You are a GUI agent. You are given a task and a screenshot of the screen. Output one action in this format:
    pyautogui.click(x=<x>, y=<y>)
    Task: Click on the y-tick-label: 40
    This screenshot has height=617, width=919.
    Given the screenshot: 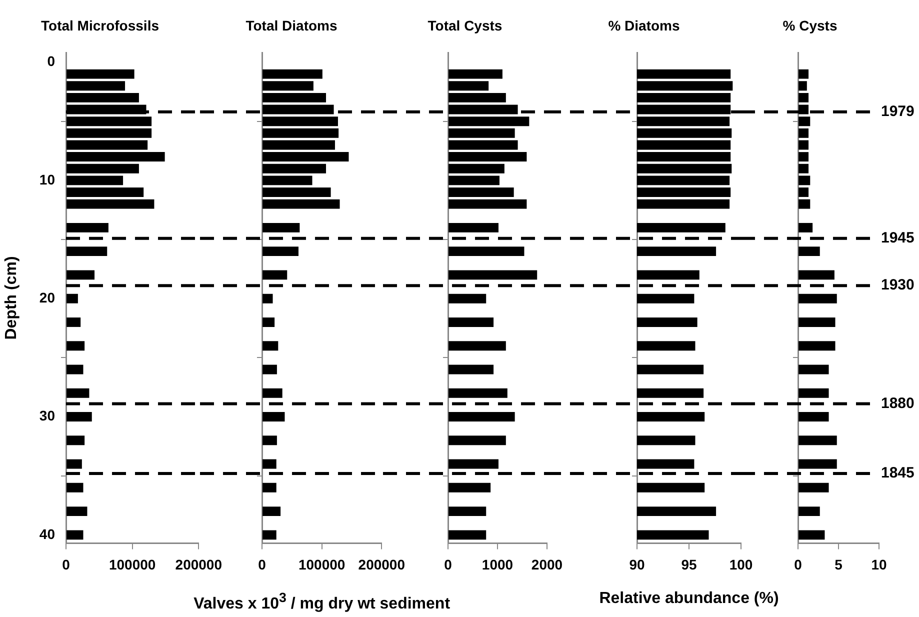 What is the action you would take?
    pyautogui.click(x=47, y=534)
    